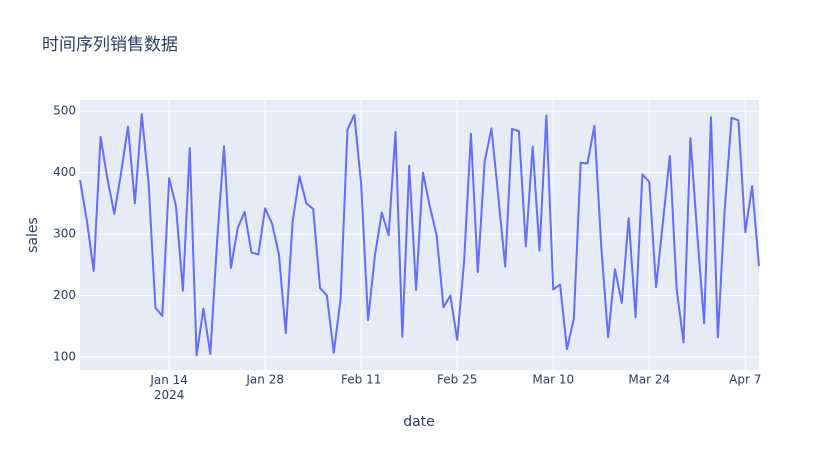 Image resolution: width=839 pixels, height=450 pixels. Describe the element at coordinates (168, 387) in the screenshot. I see `x-tick-label: Jan 14 2024` at that location.